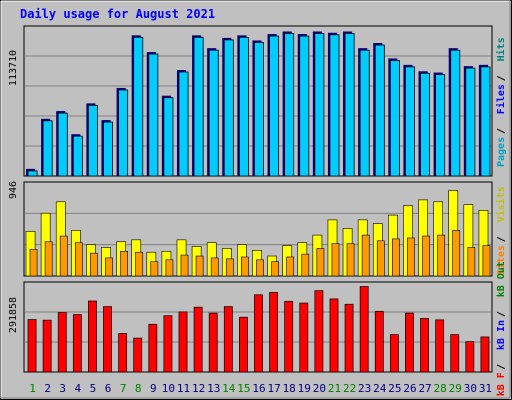 Image resolution: width=512 pixels, height=400 pixels. Describe the element at coordinates (32, 388) in the screenshot. I see `x-tick-label: 1` at that location.